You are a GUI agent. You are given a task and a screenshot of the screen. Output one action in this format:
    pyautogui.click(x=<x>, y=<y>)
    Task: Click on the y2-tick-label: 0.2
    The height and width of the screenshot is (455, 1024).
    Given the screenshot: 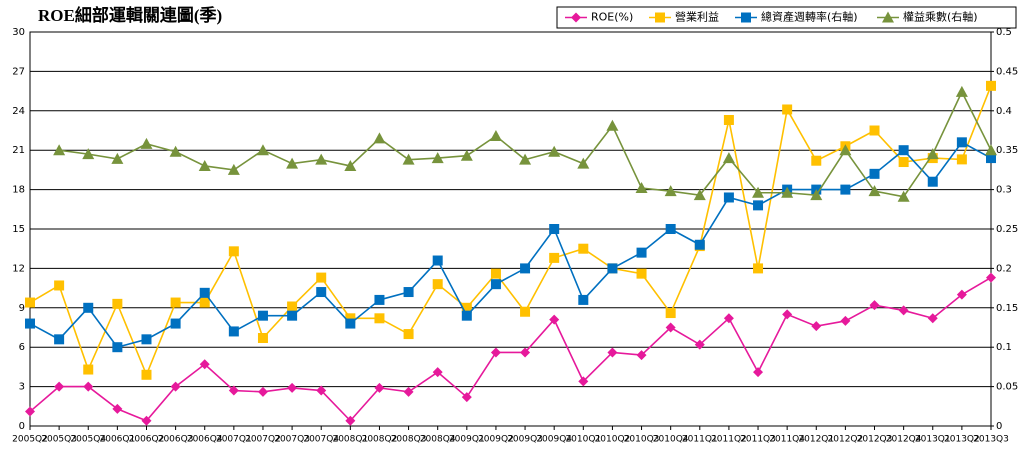 What is the action you would take?
    pyautogui.click(x=1004, y=268)
    